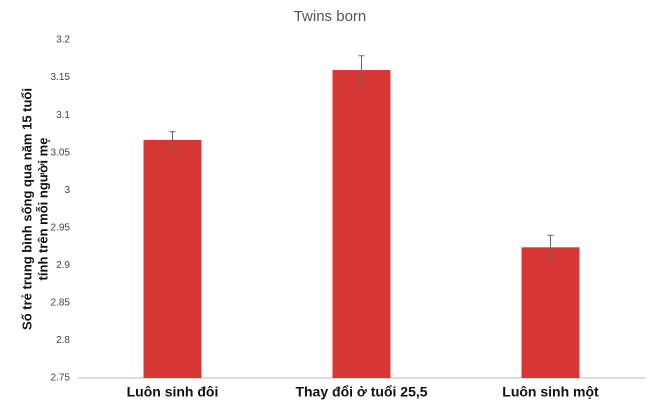 This screenshot has height=411, width=660. Describe the element at coordinates (330, 16) in the screenshot. I see `chart-title: Twins born` at that location.